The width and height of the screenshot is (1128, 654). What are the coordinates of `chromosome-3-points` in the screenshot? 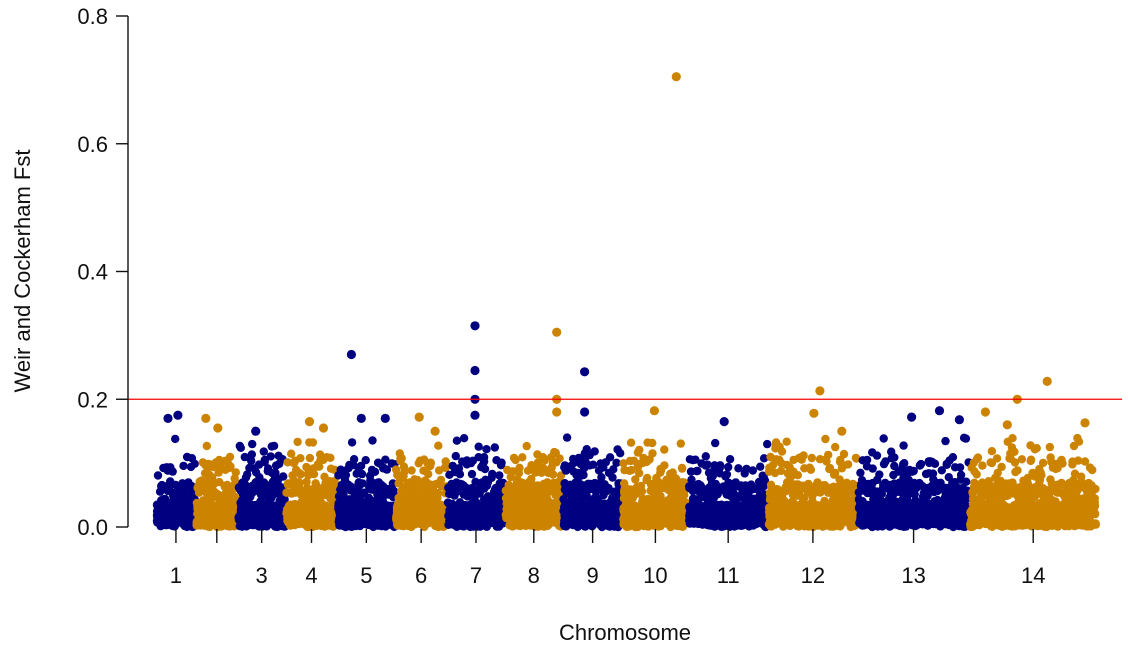 It's located at (261, 485).